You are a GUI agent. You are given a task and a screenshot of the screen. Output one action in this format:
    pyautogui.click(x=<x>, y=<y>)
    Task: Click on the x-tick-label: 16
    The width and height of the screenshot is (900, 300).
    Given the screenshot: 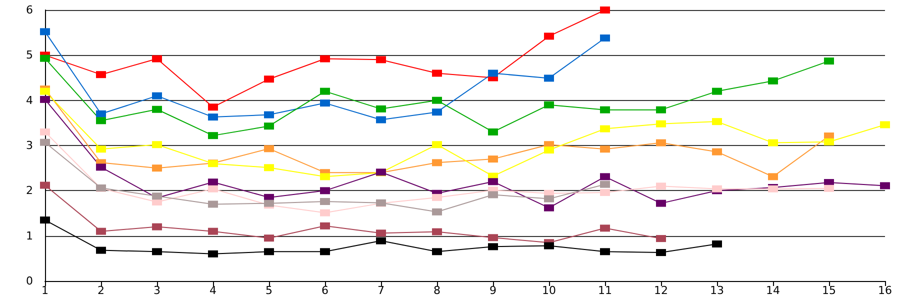 What is the action you would take?
    pyautogui.click(x=885, y=290)
    